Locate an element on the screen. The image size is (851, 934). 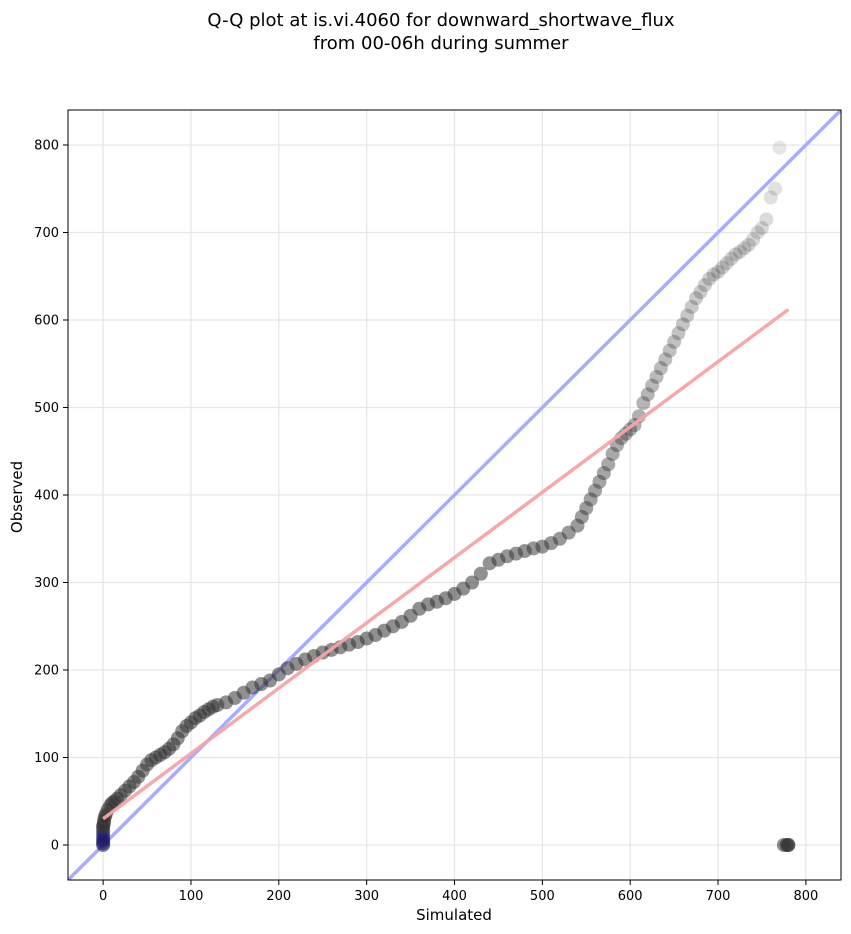
y-tick-label: 200 is located at coordinates (46, 671).